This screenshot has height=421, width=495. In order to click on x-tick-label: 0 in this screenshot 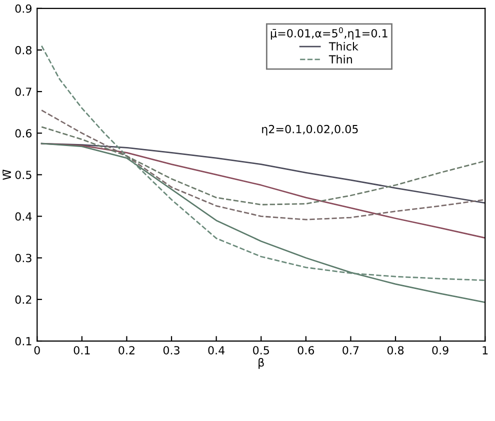, I will do `click(37, 350)`.